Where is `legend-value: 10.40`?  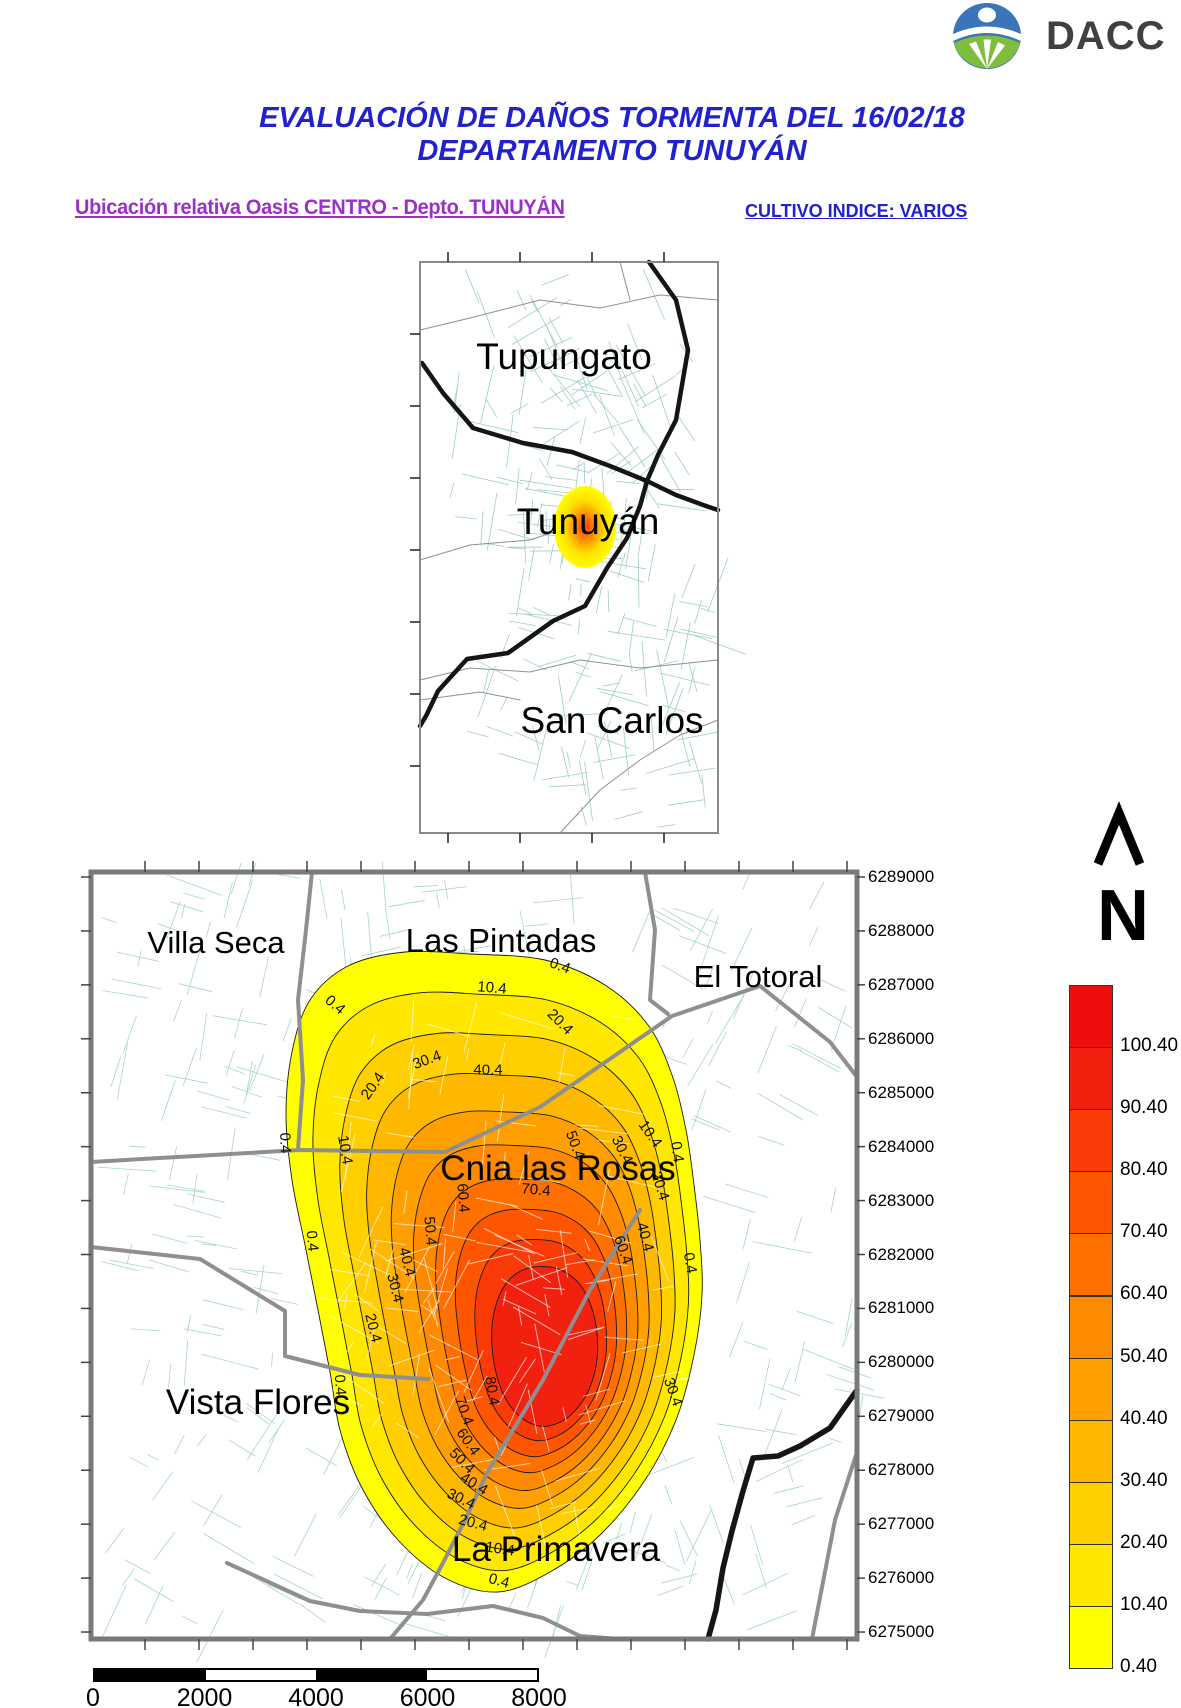 legend-value: 10.40 is located at coordinates (1144, 1604).